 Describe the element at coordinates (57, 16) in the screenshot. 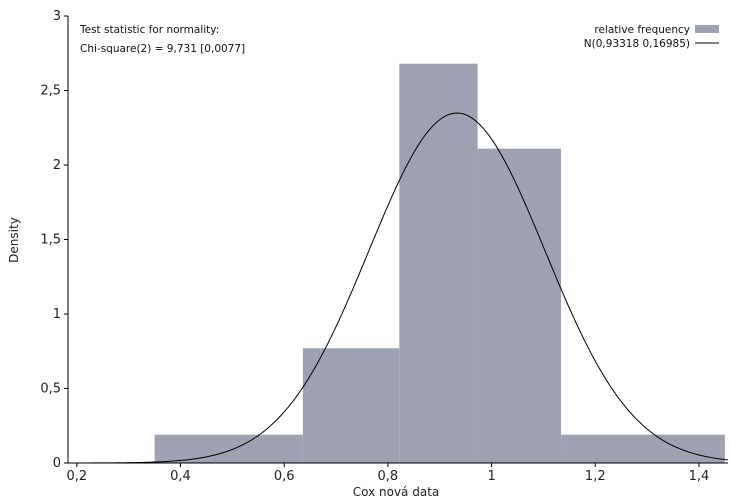

I see `y-tick-label: 3` at that location.